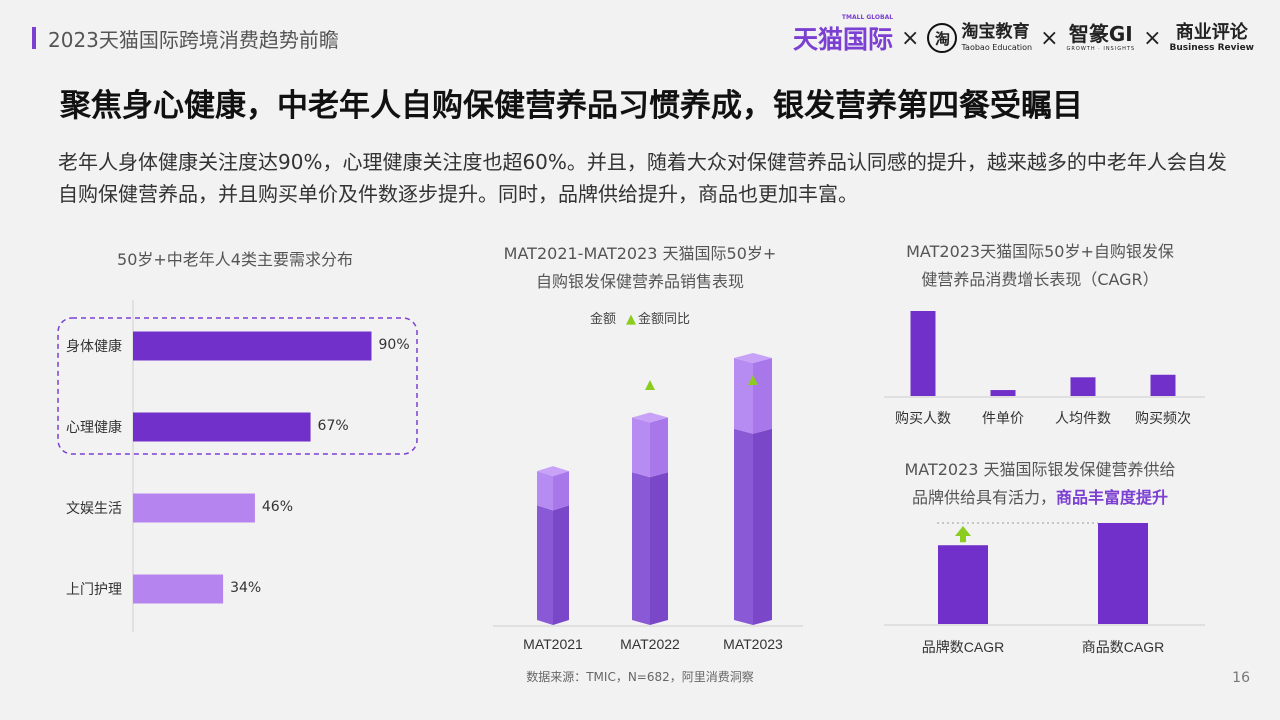 Image resolution: width=1280 pixels, height=720 pixels. I want to click on supply-chart-subtitle: 品牌供给具有活力，商品丰富度提升, so click(1040, 498).